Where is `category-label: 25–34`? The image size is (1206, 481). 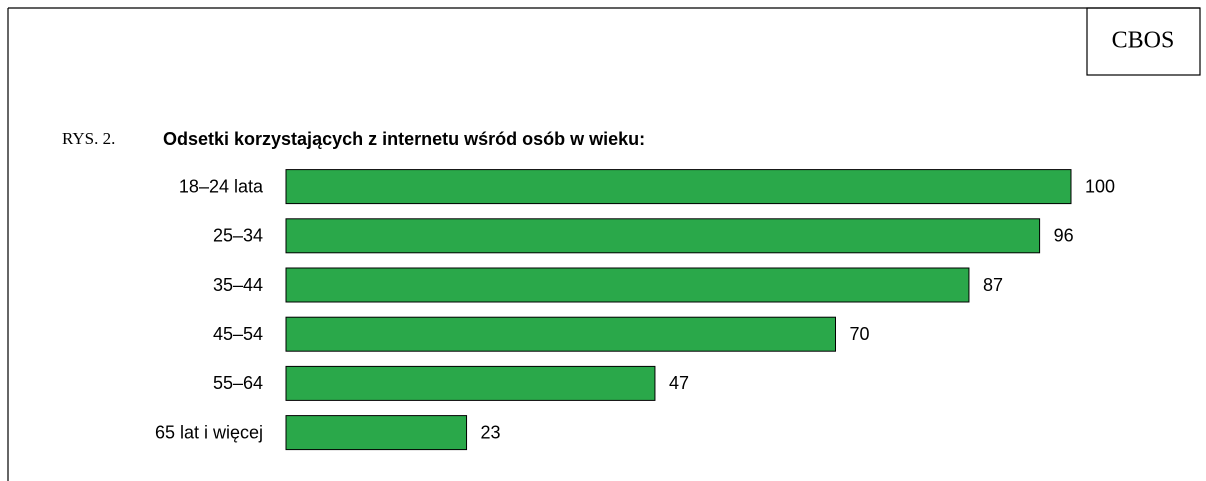 category-label: 25–34 is located at coordinates (238, 236).